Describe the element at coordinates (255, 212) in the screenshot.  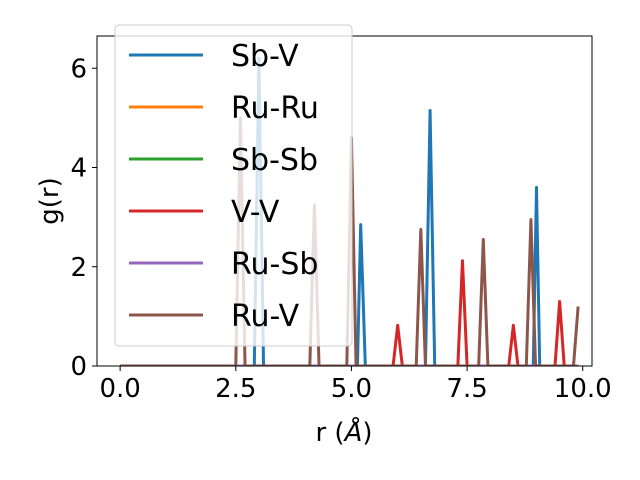
I see `legend-label-v-v: V-V` at that location.